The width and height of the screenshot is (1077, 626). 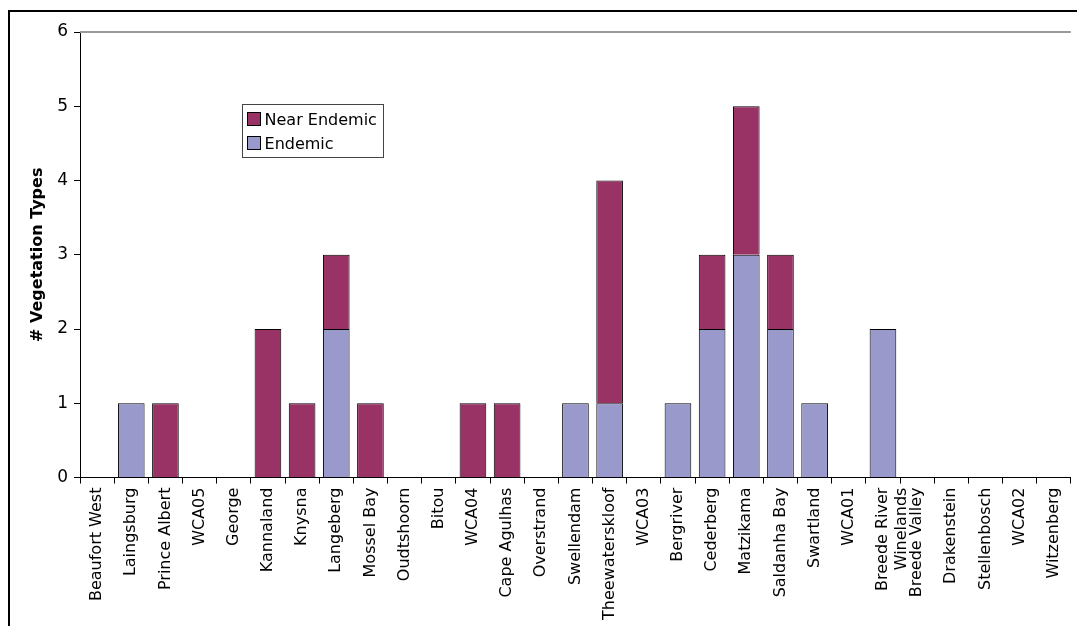 I want to click on x-tick-label: Drakenstein, so click(x=950, y=535).